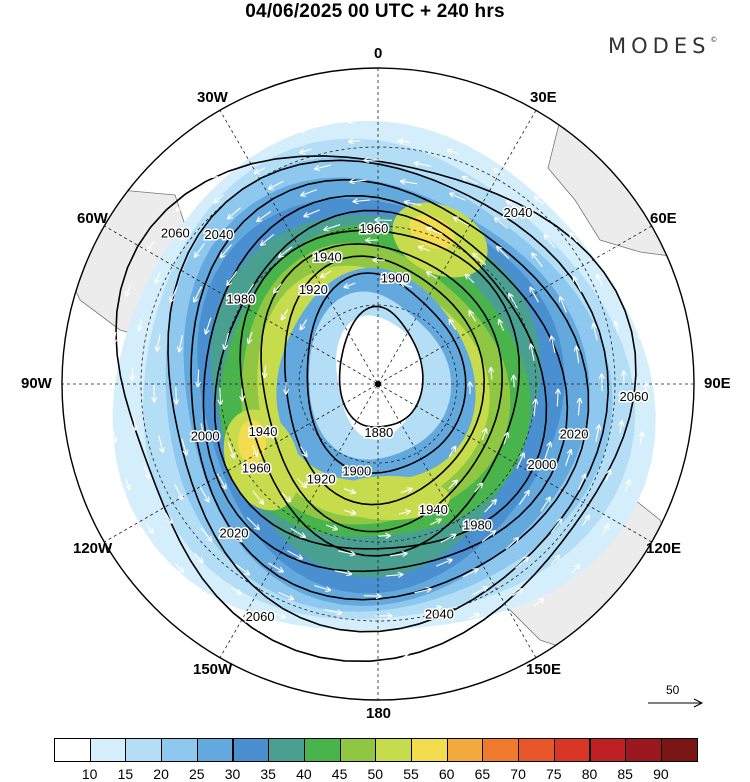 This screenshot has width=750, height=782. I want to click on colorbar-tick-label: 35, so click(268, 774).